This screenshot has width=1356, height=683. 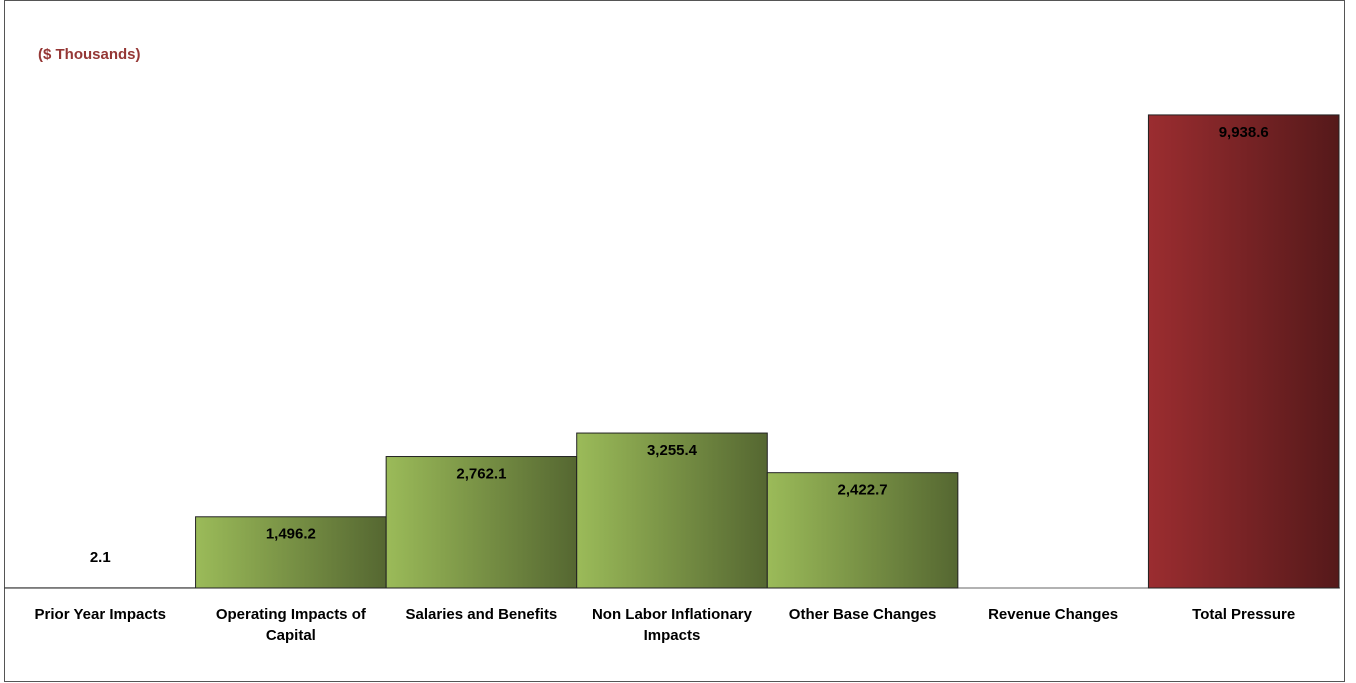 What do you see at coordinates (481, 614) in the screenshot?
I see `x-tick-label: Salaries and Benefits` at bounding box center [481, 614].